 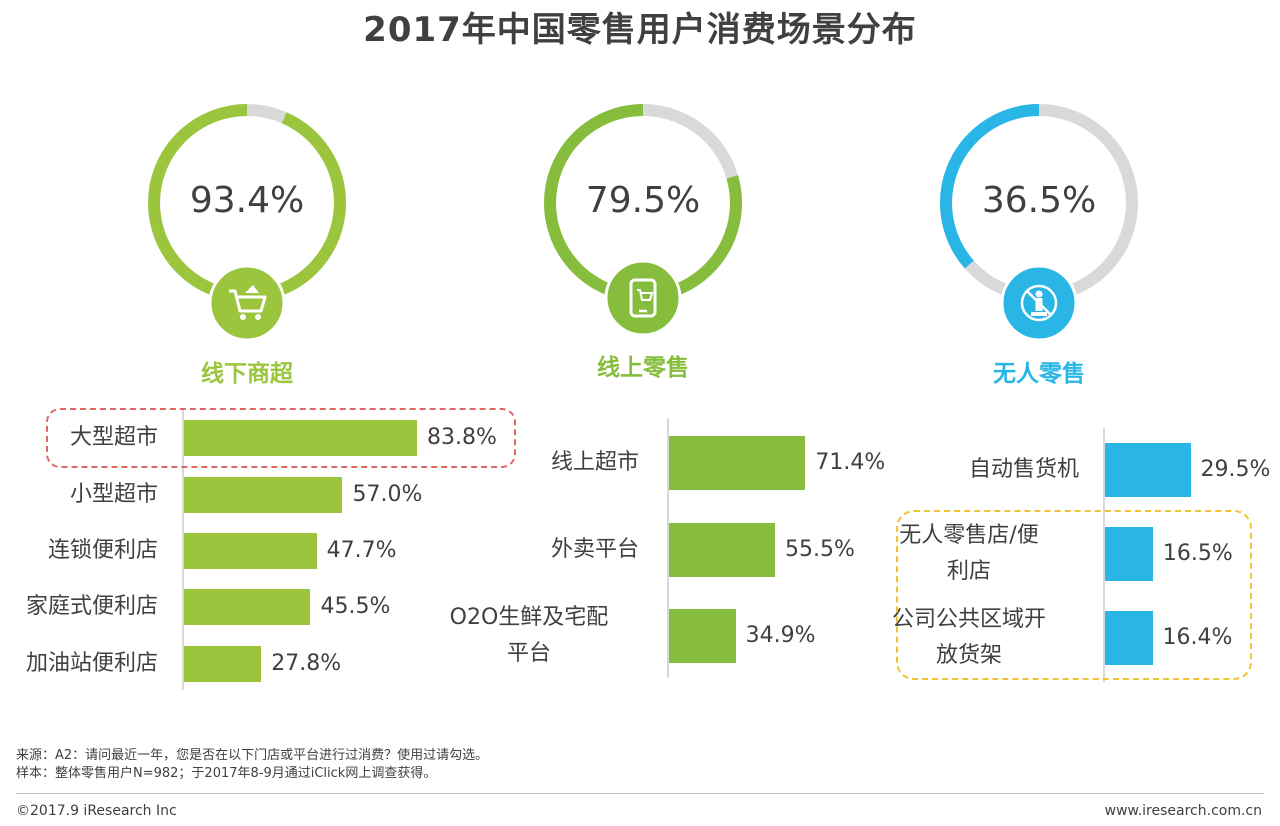 What do you see at coordinates (252, 755) in the screenshot?
I see `footer-source: 来源：A2：请问最近一年，您是否在以下门店或平台进行过消费？使用过请勾选。` at bounding box center [252, 755].